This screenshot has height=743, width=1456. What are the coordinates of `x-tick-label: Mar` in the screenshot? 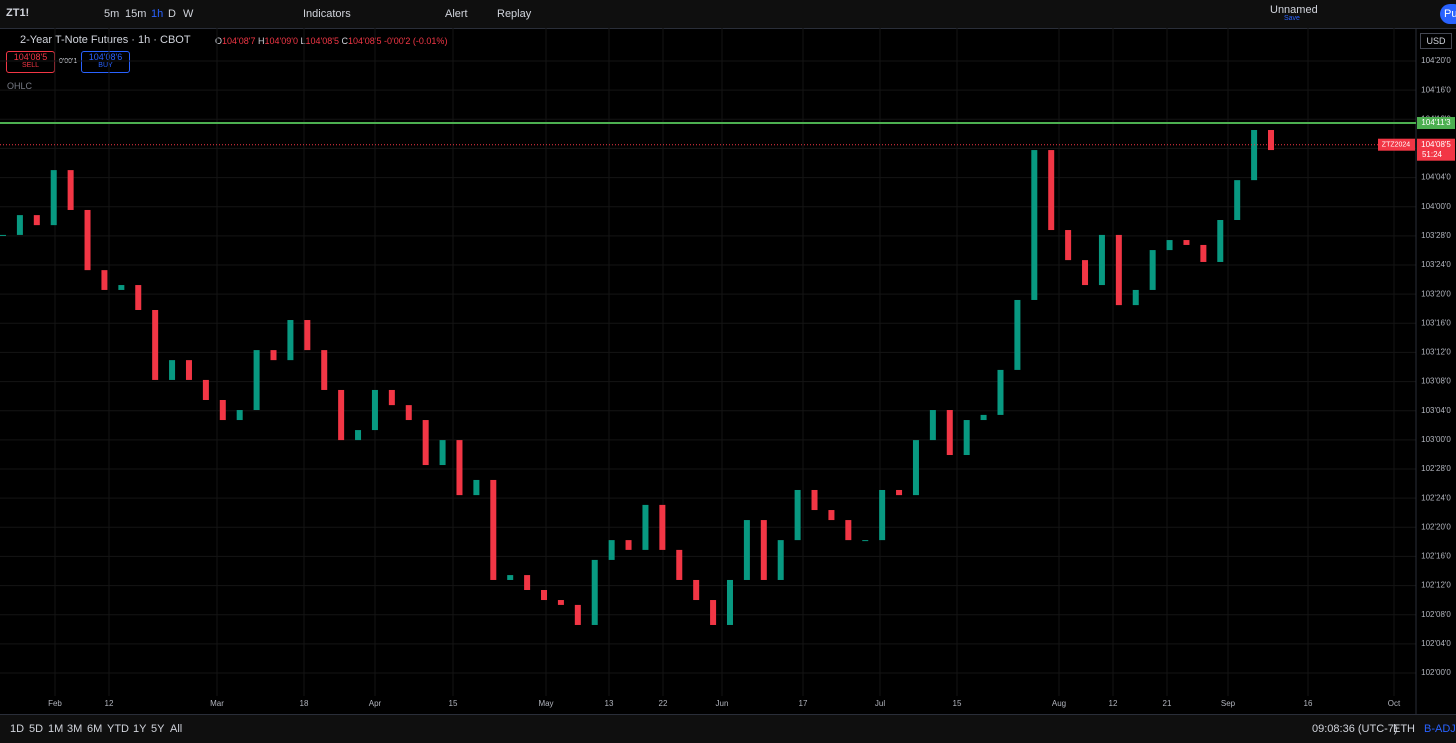 It's located at (217, 703).